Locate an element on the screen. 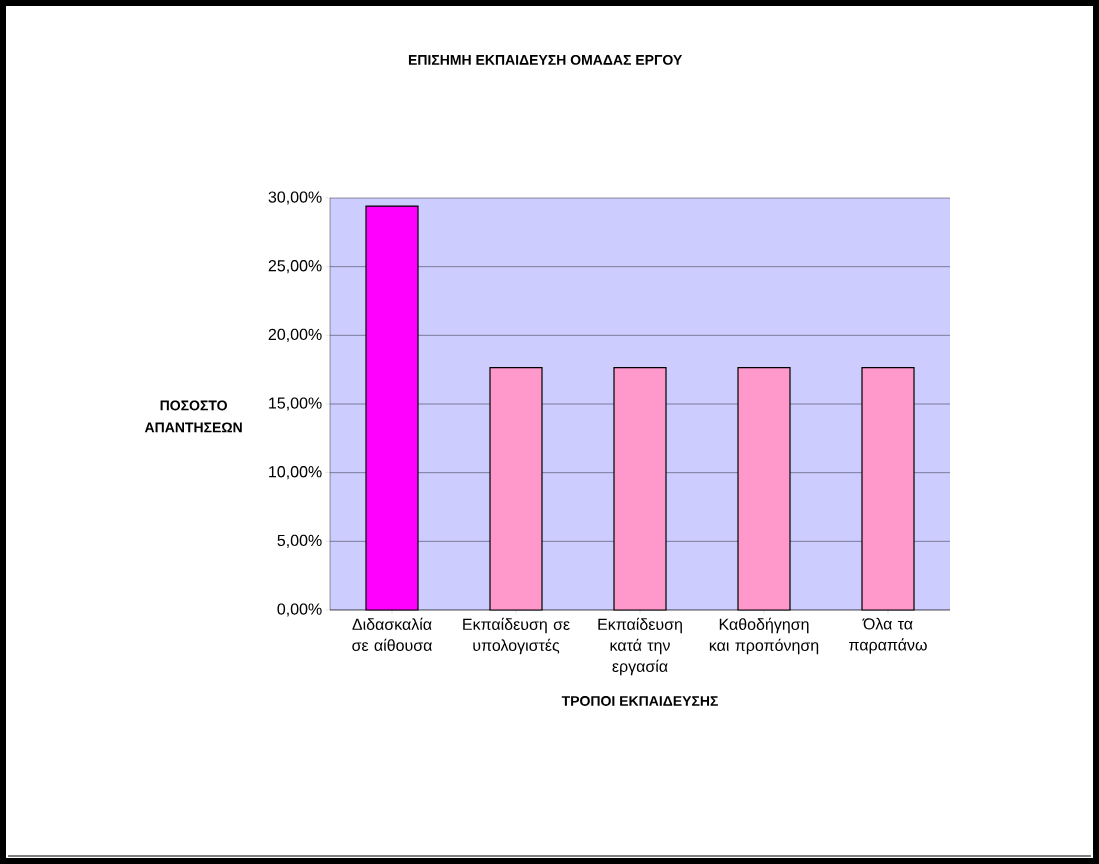 The height and width of the screenshot is (864, 1099). x-tick-label: Διδασκαλία σε αίθουσα is located at coordinates (392, 634).